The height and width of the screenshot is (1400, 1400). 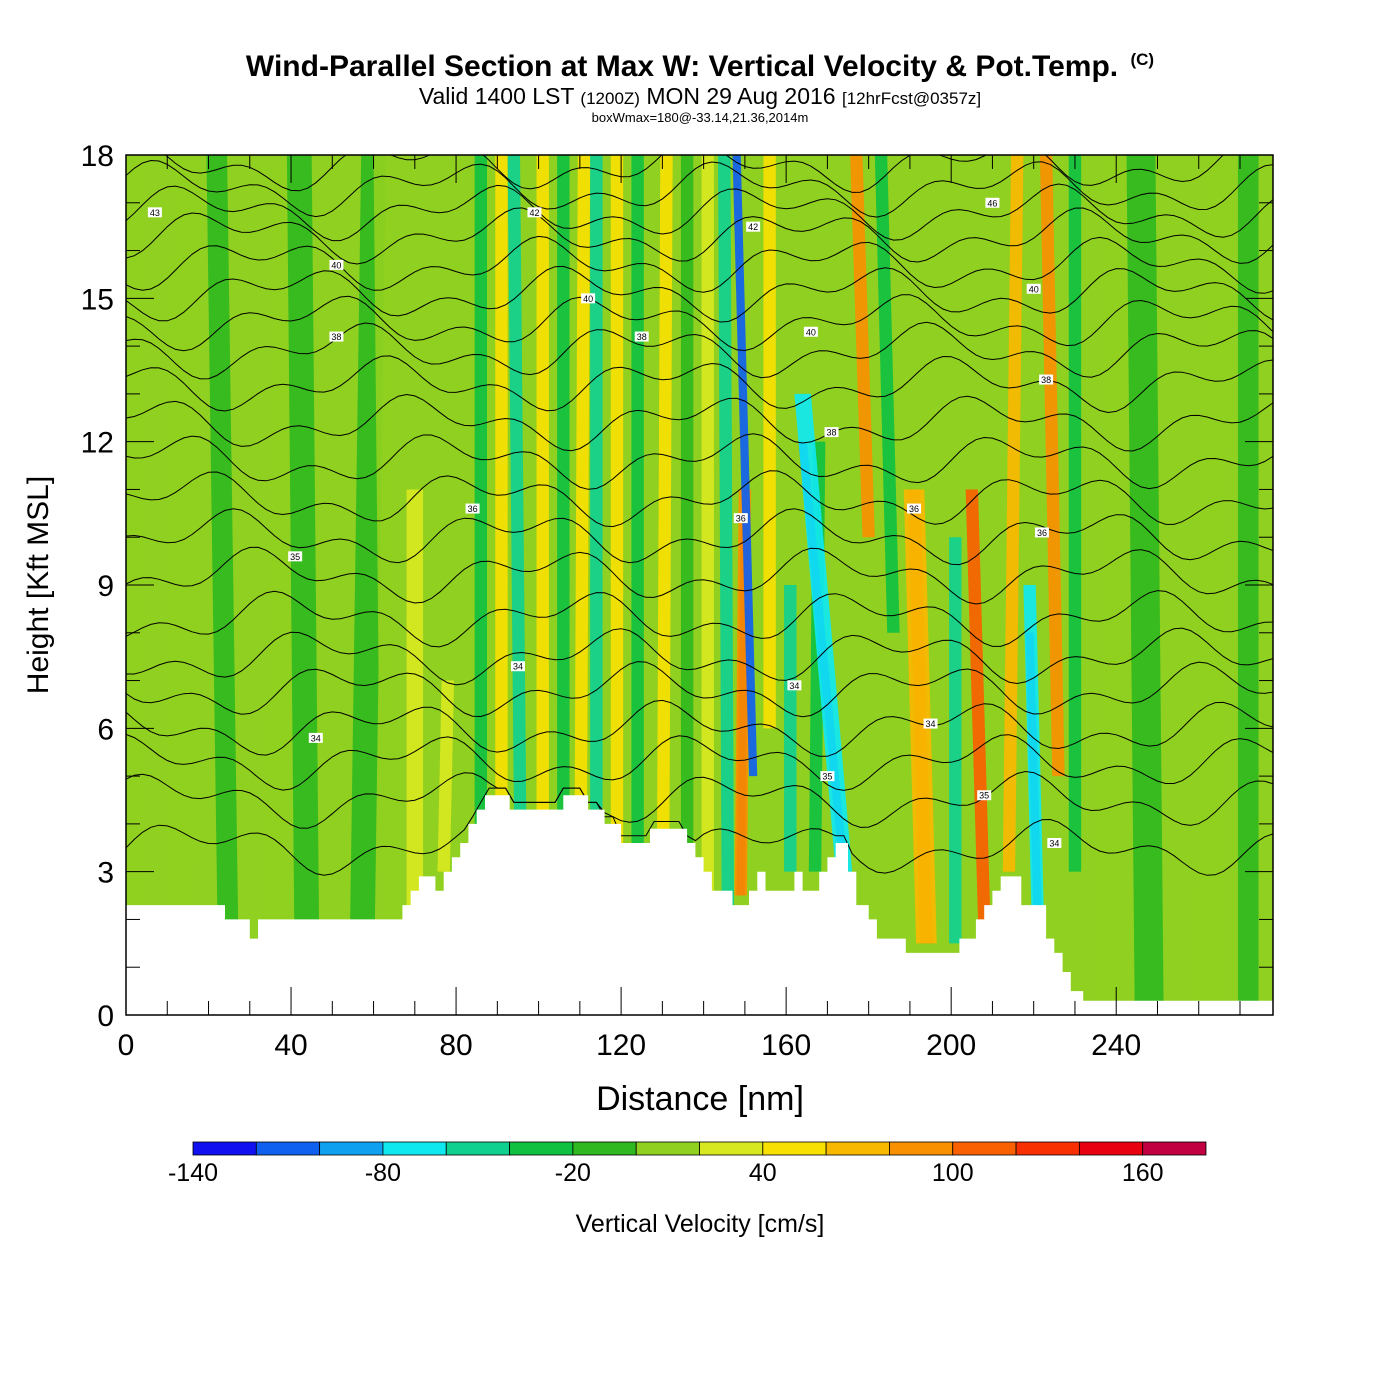 I want to click on contour-label: 42, so click(x=534, y=213).